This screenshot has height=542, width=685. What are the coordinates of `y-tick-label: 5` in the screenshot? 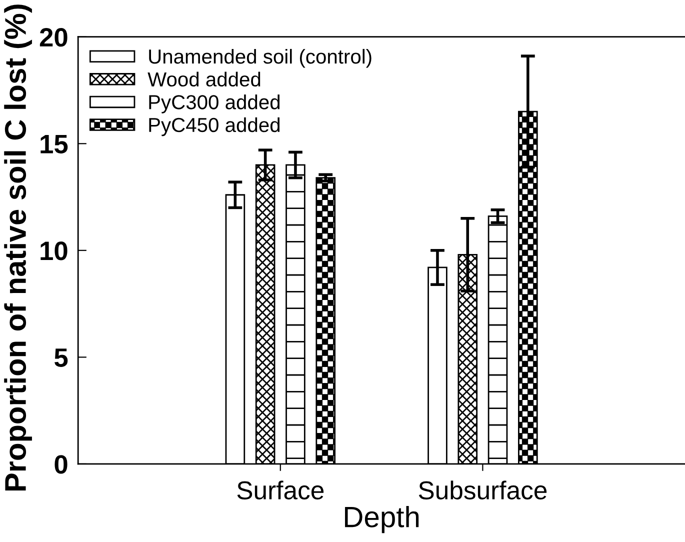 It's located at (61, 357).